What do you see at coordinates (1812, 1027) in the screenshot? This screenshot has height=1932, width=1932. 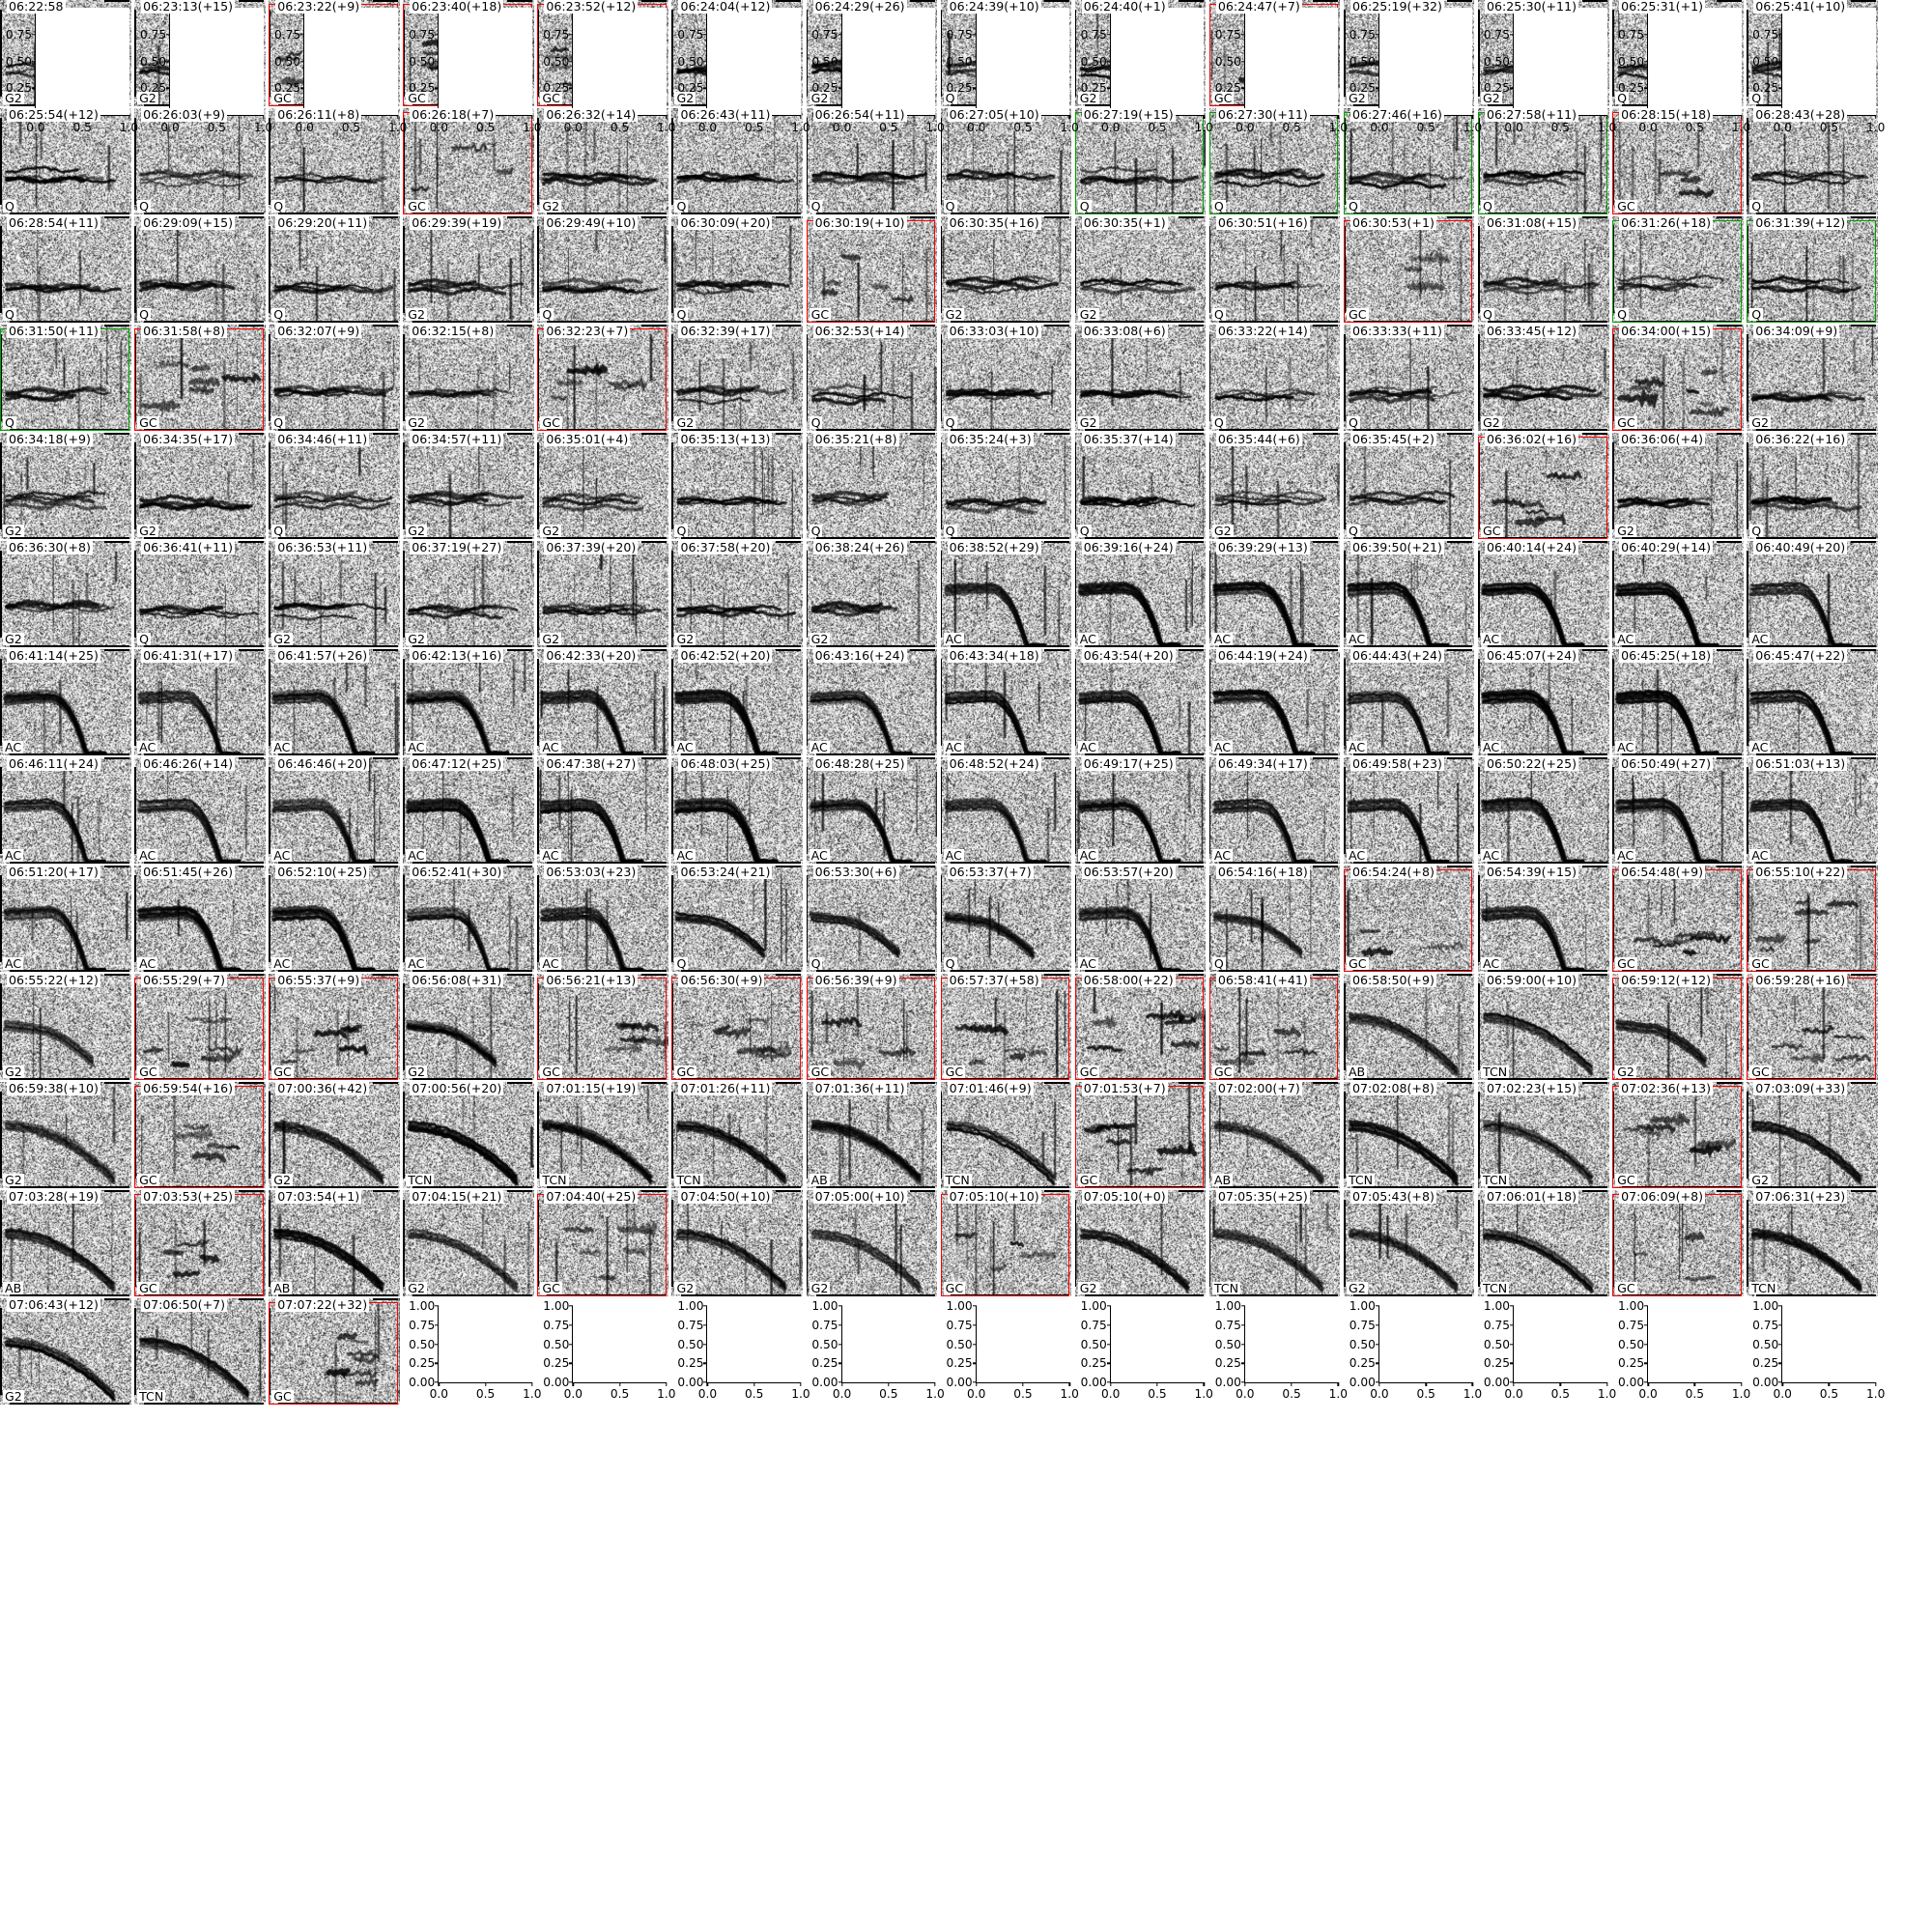 I see `spectrogram-panel: 06:59:28(+16) GC` at bounding box center [1812, 1027].